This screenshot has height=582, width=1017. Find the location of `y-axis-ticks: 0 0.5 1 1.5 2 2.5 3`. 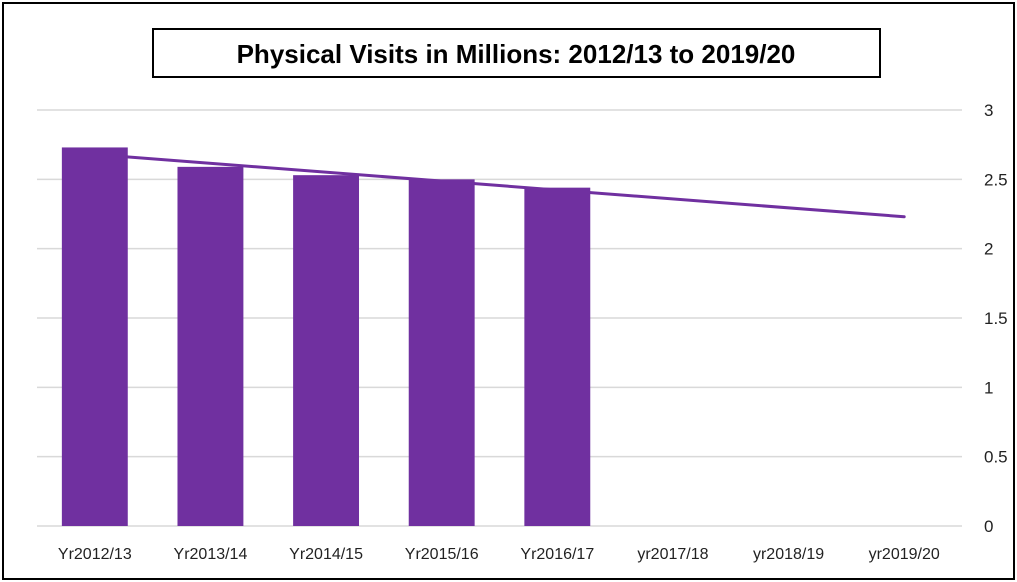

y-axis-ticks: 0 0.5 1 1.5 2 2.5 3 is located at coordinates (996, 318).